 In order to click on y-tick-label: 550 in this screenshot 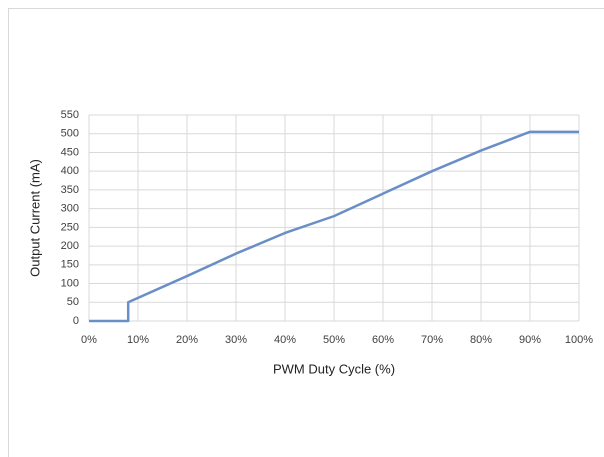, I will do `click(70, 115)`.